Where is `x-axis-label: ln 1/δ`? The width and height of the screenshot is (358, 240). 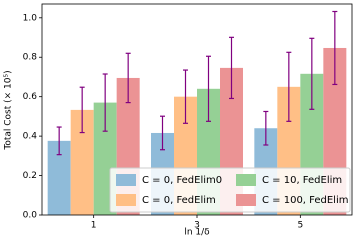
x-axis-label: ln 1/δ is located at coordinates (197, 233).